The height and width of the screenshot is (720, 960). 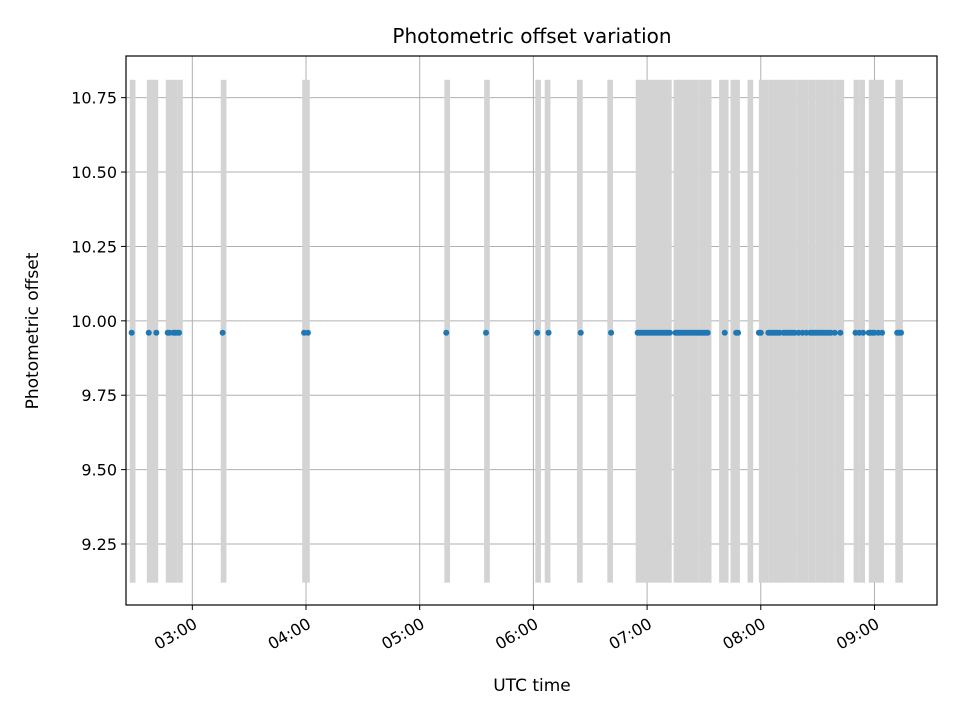 I want to click on y-tick-label: 10.50, so click(x=94, y=172).